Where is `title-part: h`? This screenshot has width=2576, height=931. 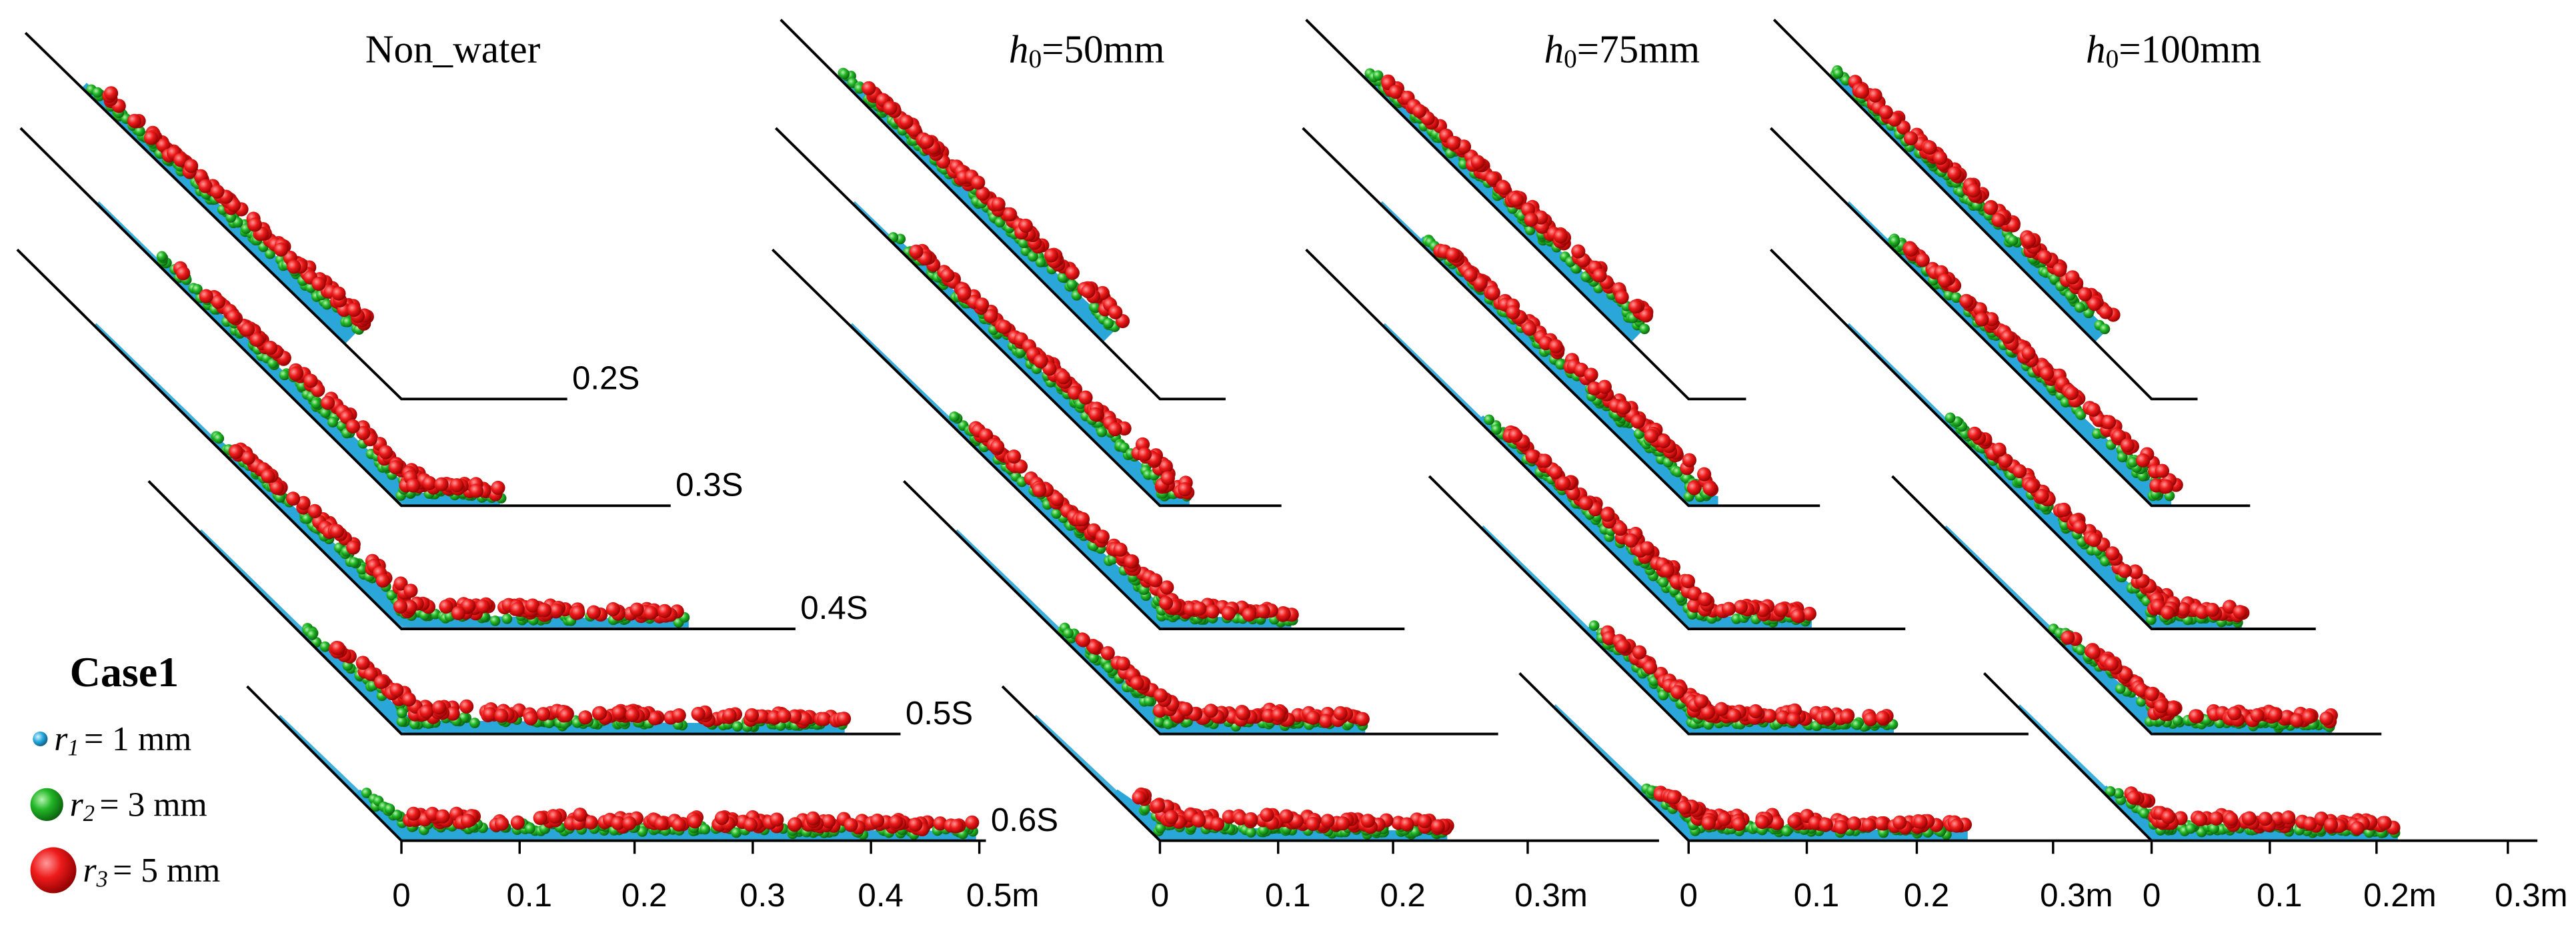 title-part: h is located at coordinates (1554, 49).